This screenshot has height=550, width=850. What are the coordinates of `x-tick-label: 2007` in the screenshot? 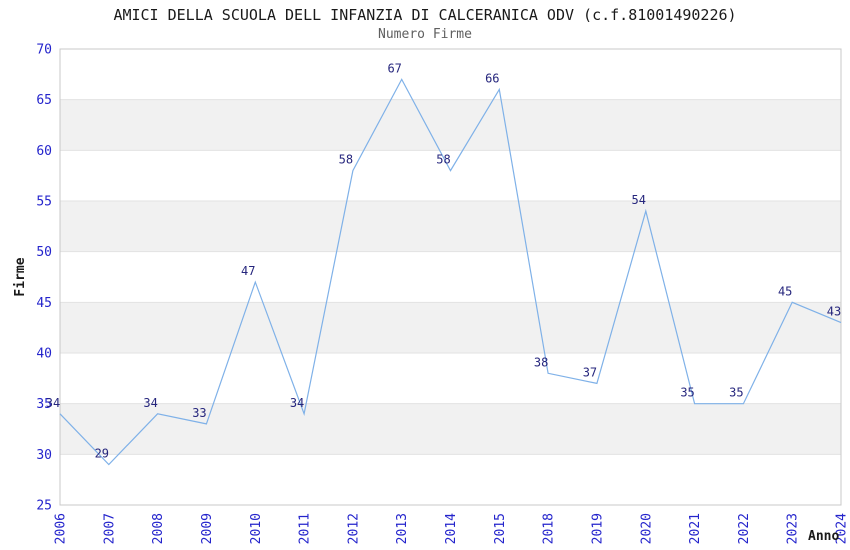 It's located at (109, 528).